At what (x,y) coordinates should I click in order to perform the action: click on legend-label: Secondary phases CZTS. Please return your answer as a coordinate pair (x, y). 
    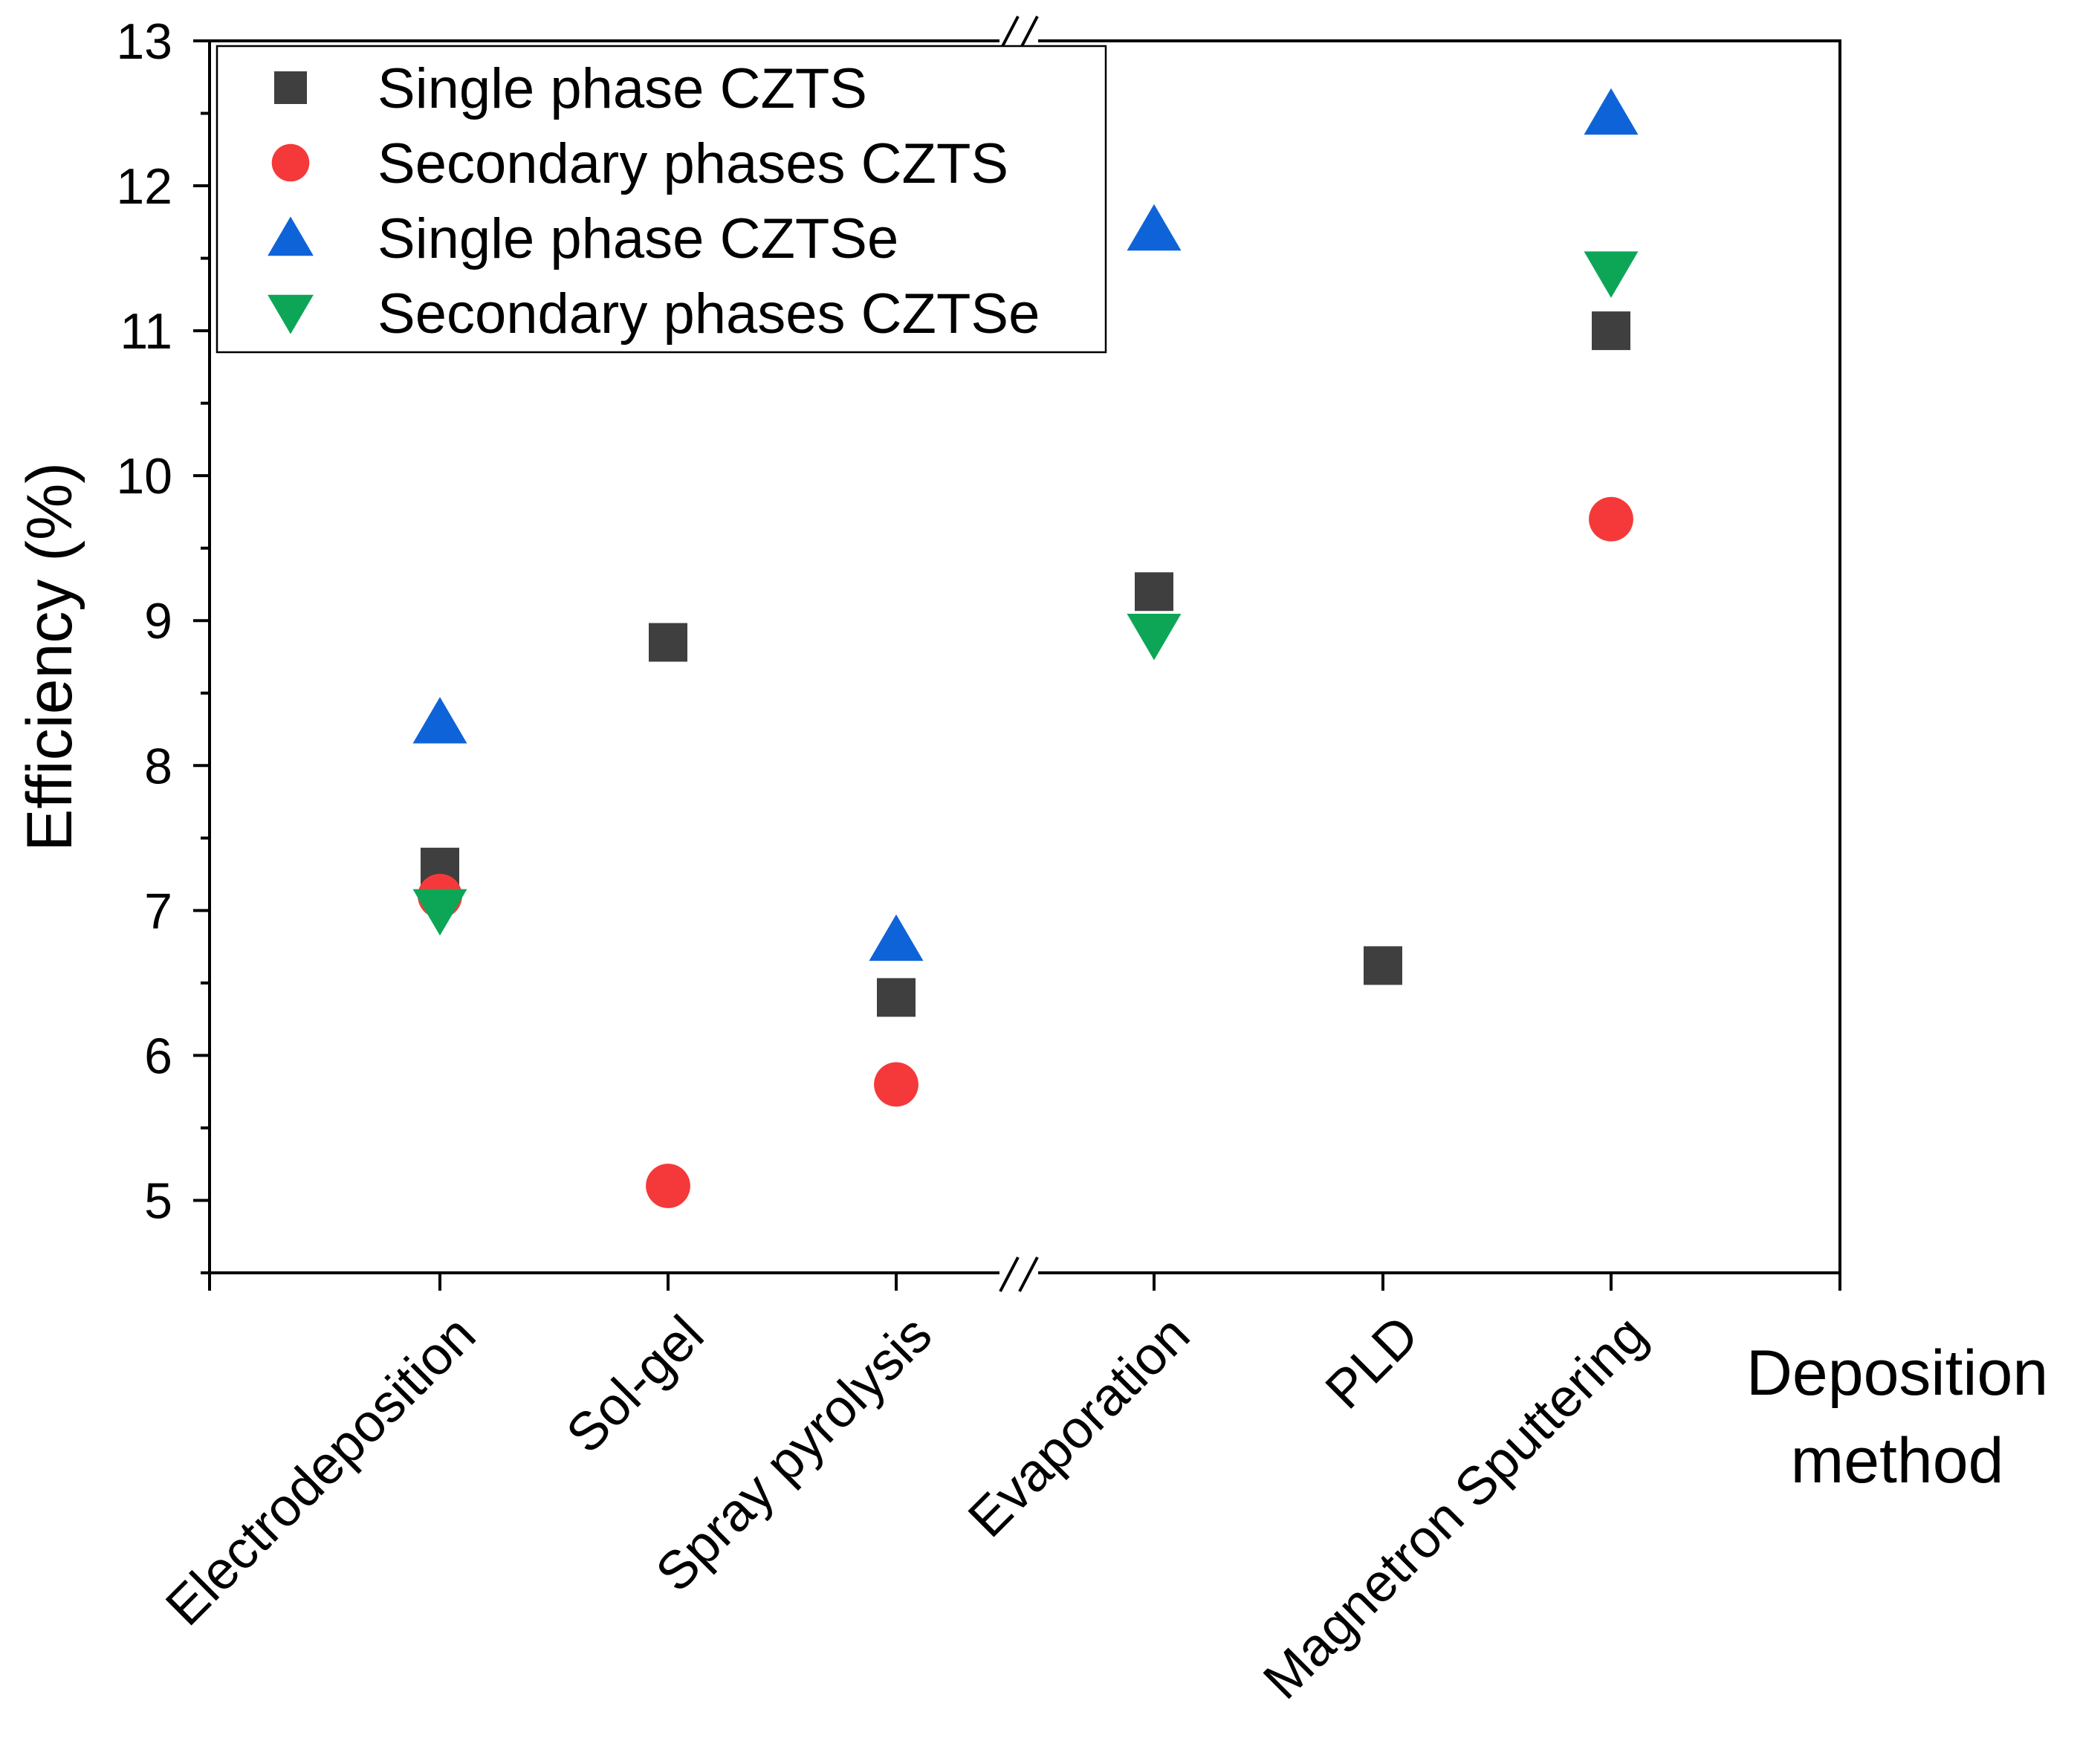
    Looking at the image, I should click on (693, 163).